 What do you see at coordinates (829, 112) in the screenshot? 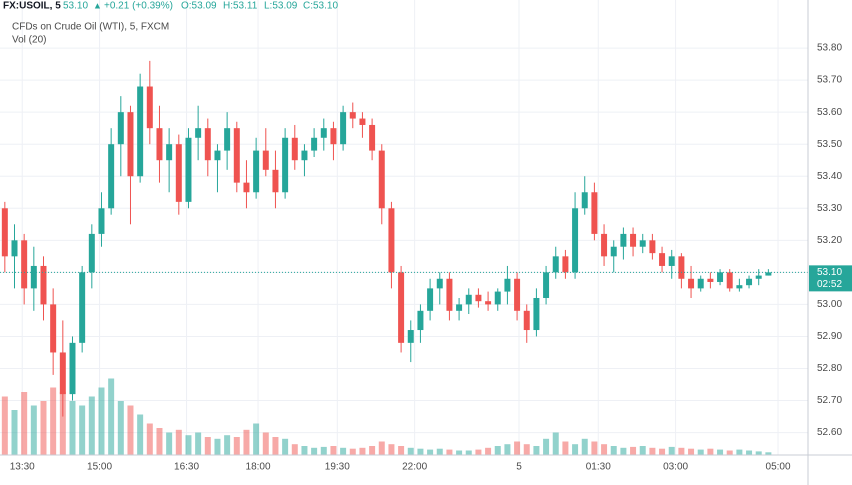
I see `y-tick-label: 53.60` at bounding box center [829, 112].